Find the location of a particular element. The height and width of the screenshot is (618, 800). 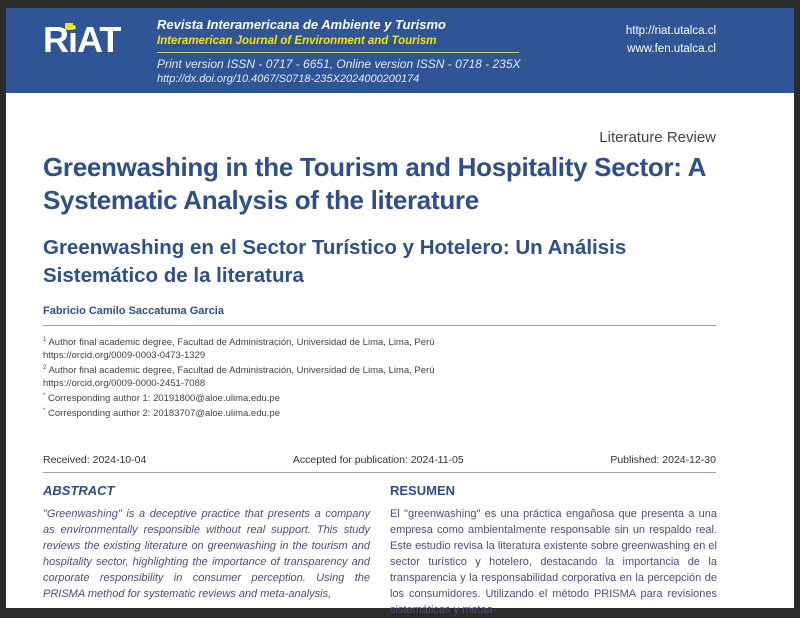

author-note: https://orcid.org/0009-0003-0473-1329 is located at coordinates (238, 355).